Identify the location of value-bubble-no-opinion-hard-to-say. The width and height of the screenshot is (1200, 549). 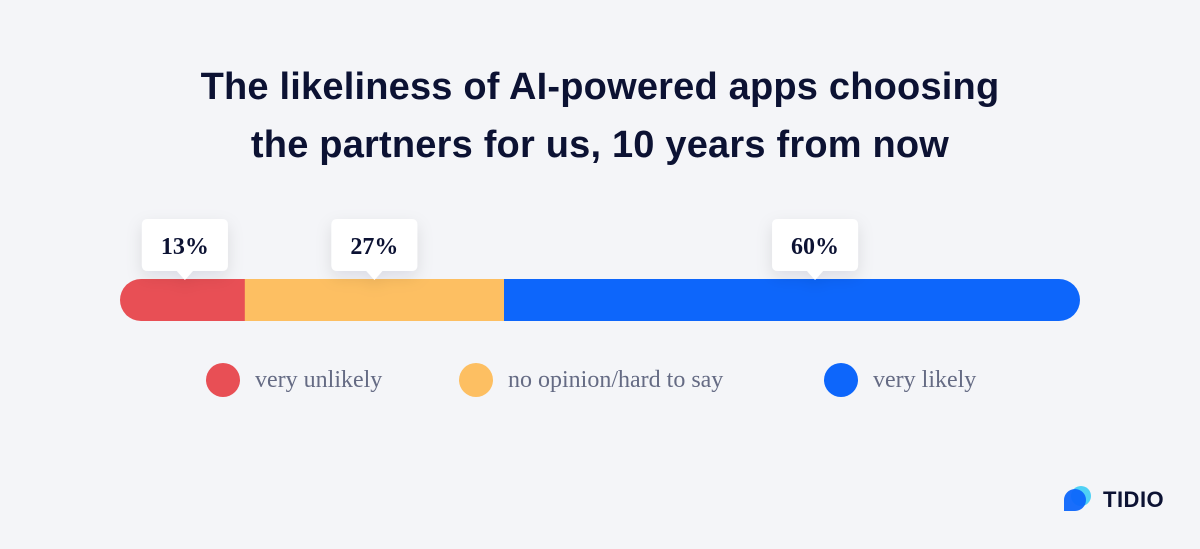
(374, 249).